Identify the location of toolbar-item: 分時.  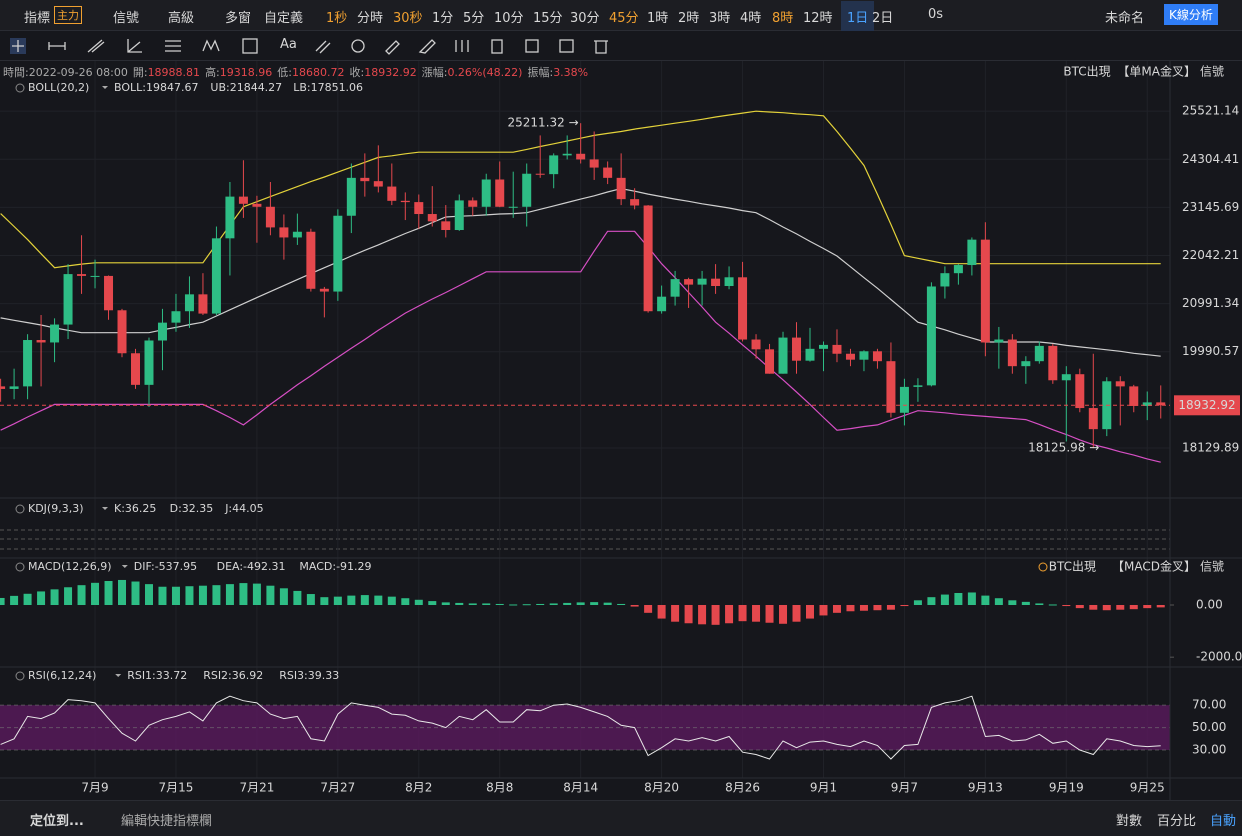
(370, 18).